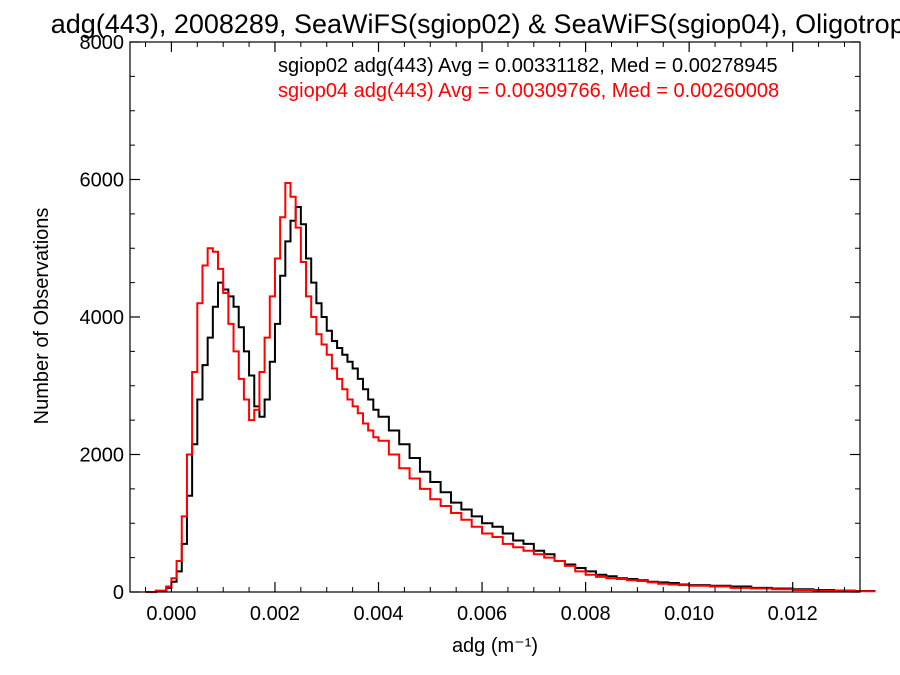  Describe the element at coordinates (42, 316) in the screenshot. I see `y-axis-label: Number of Observations` at that location.